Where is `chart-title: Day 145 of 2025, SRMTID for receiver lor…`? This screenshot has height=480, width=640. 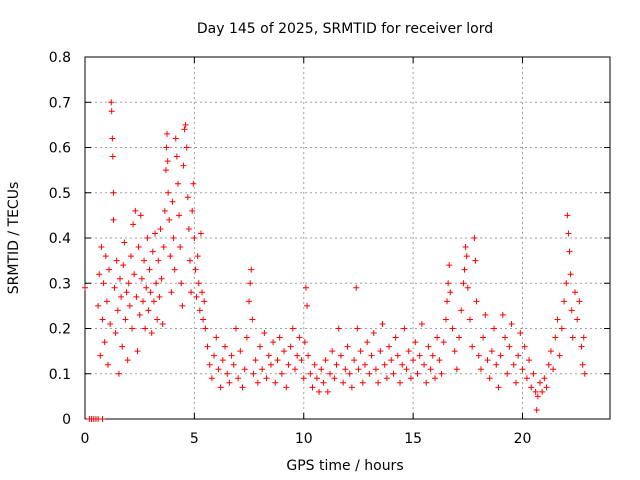
chart-title: Day 145 of 2025, SRMTID for receiver lor… is located at coordinates (345, 29).